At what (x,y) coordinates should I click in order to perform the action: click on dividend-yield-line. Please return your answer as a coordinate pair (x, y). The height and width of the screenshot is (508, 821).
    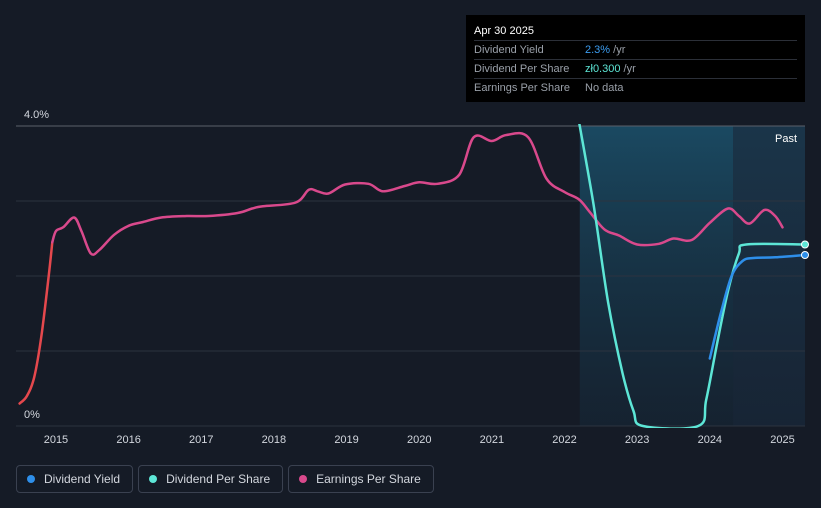
    Looking at the image, I should click on (757, 306).